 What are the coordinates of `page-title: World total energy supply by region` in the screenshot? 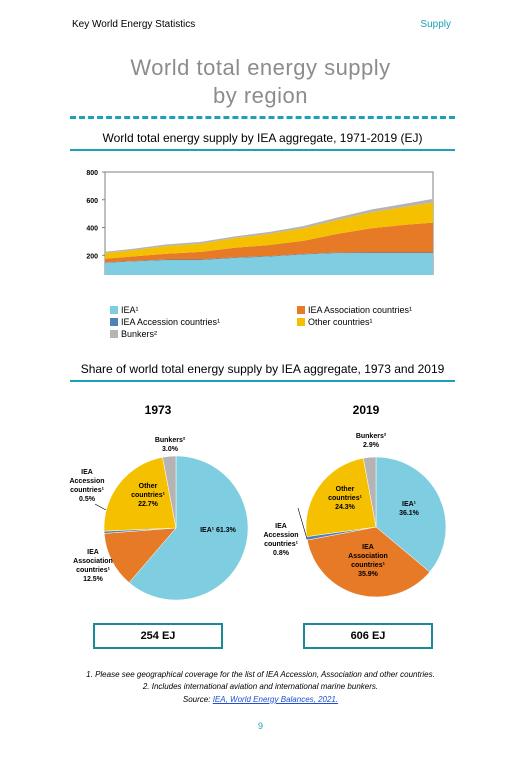 It's located at (260, 82).